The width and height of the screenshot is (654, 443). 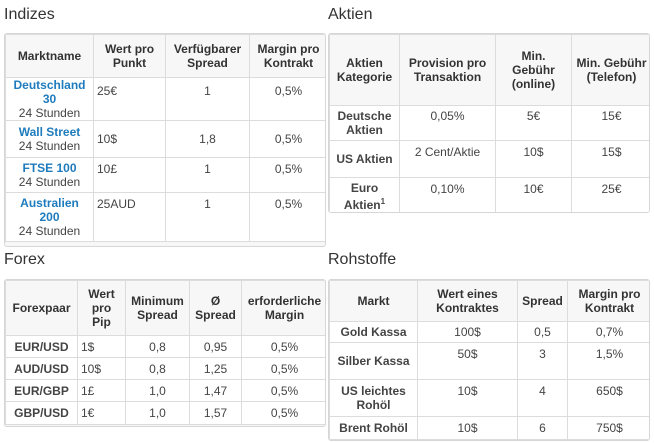 What do you see at coordinates (447, 194) in the screenshot?
I see `provision-cell: 0,10%` at bounding box center [447, 194].